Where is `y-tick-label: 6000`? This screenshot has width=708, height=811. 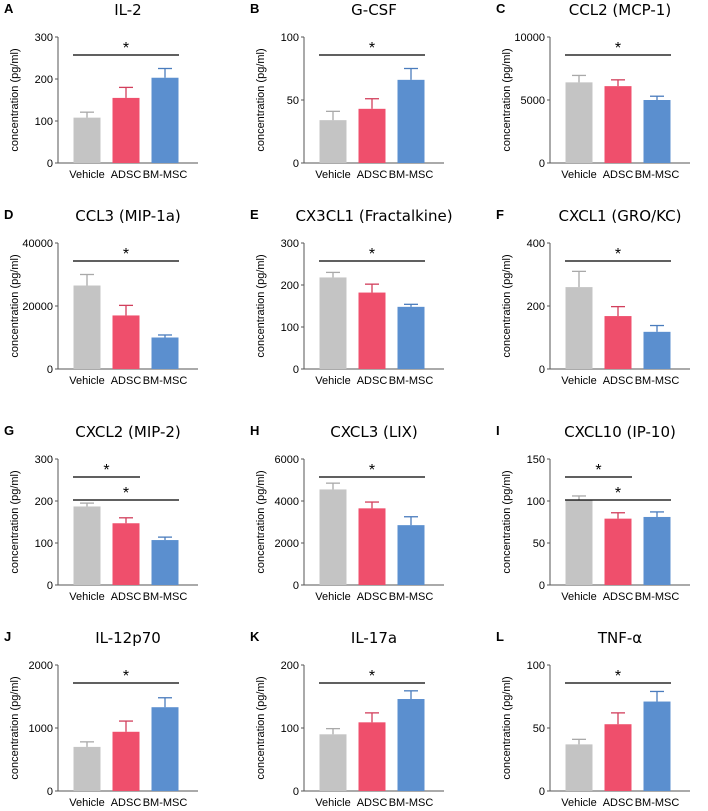 y-tick-label: 6000 is located at coordinates (287, 460).